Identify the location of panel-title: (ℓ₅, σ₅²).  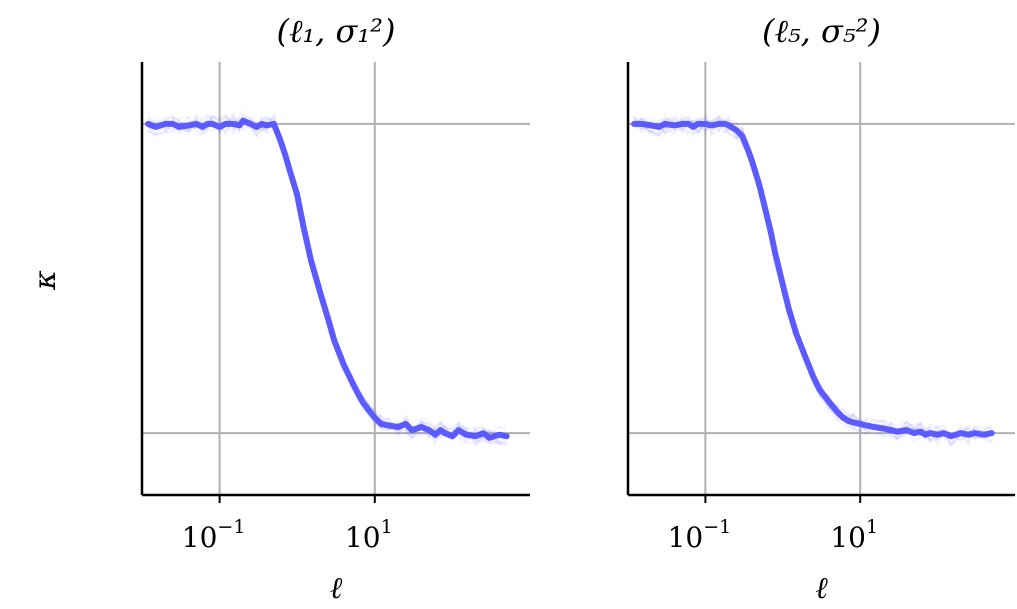
(821, 31).